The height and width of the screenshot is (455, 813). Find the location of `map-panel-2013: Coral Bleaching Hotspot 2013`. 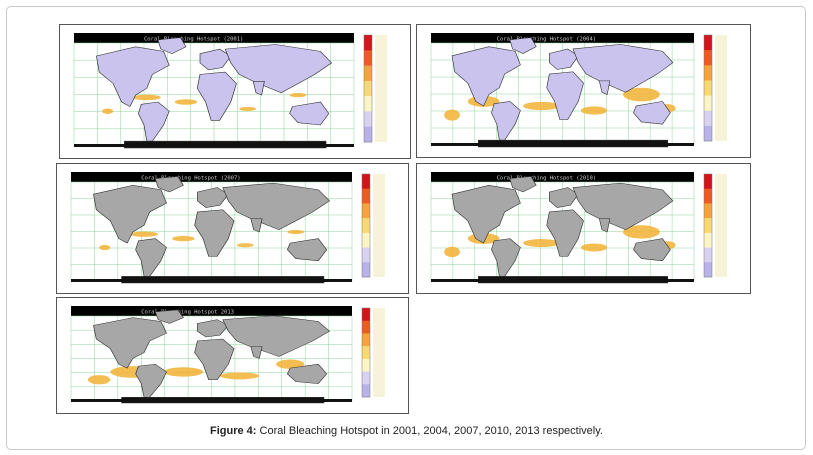

map-panel-2013: Coral Bleaching Hotspot 2013 is located at coordinates (232, 355).